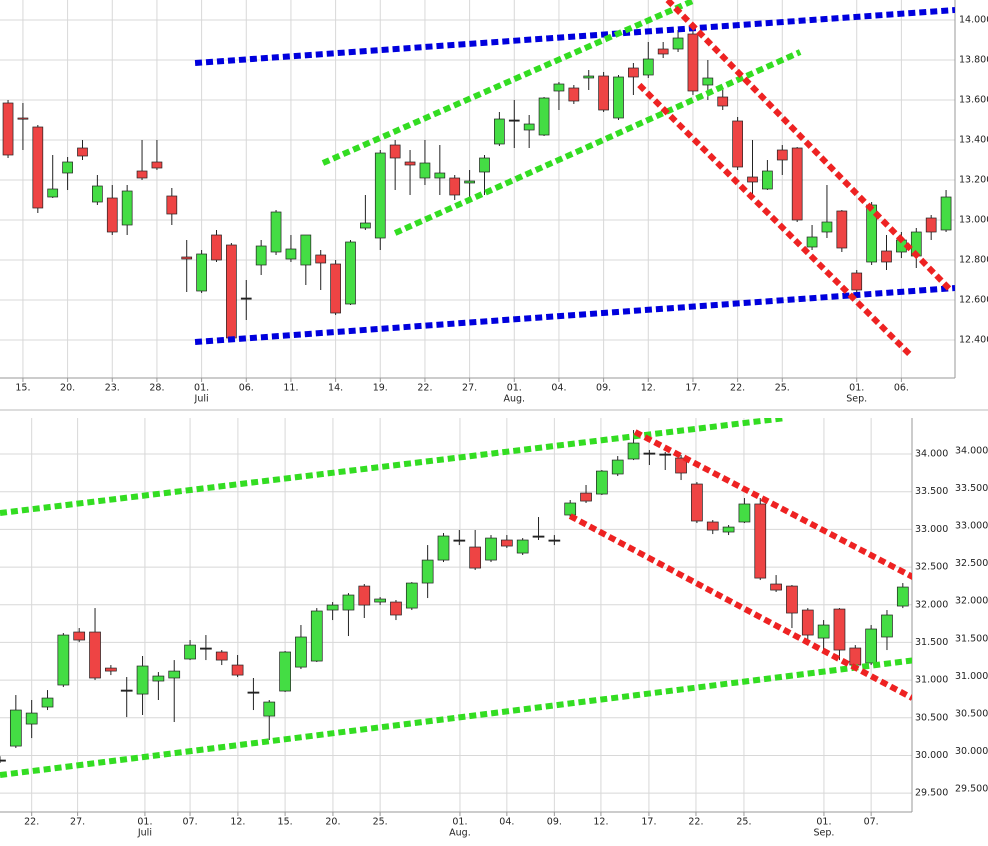 The image size is (988, 846). Describe the element at coordinates (931, 755) in the screenshot. I see `y-tick-label: 30.000` at that location.